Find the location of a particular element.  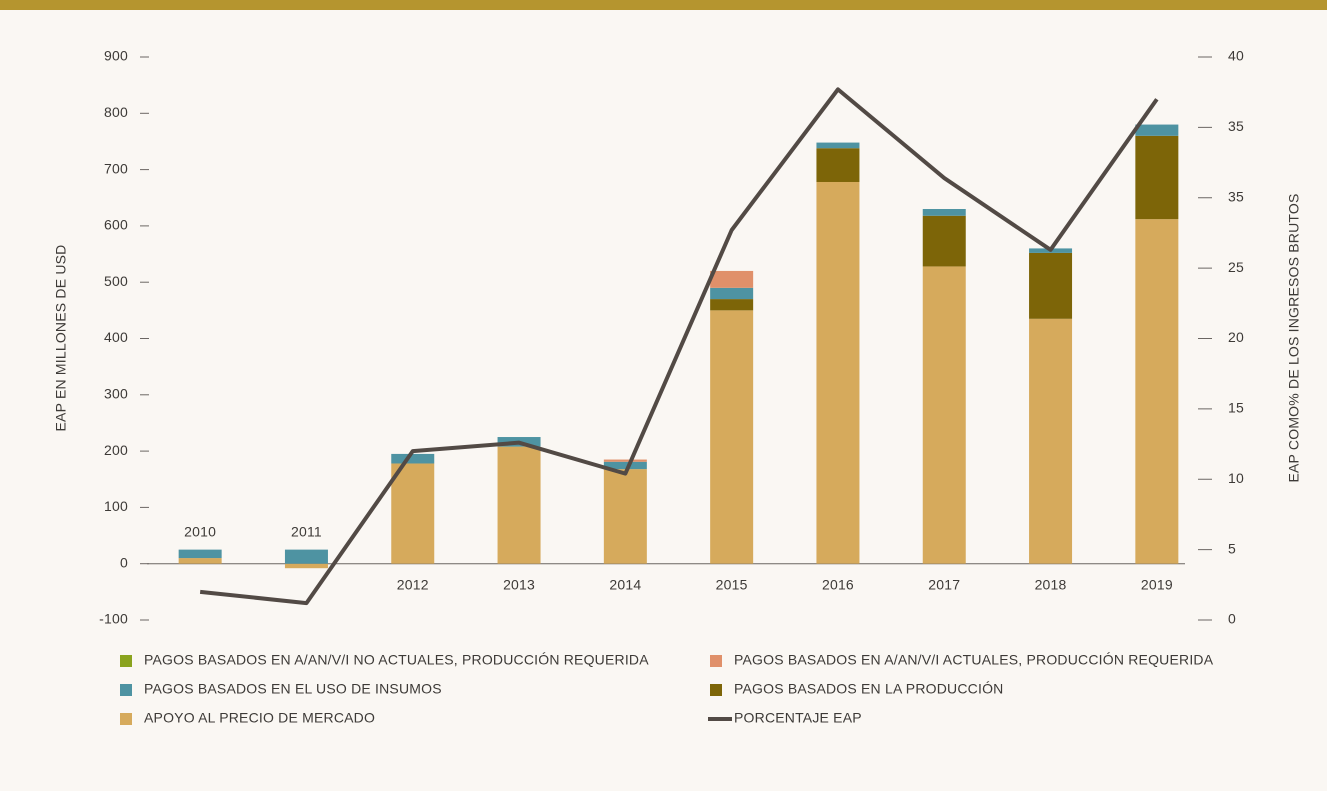

x-tick-label: 2013 is located at coordinates (519, 584).